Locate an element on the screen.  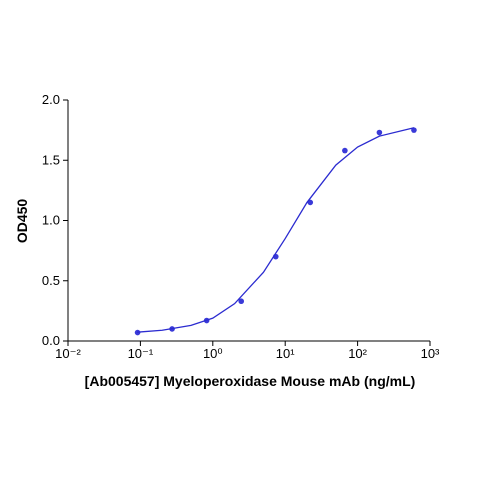
x-tick-label: 10⁻² is located at coordinates (68, 353).